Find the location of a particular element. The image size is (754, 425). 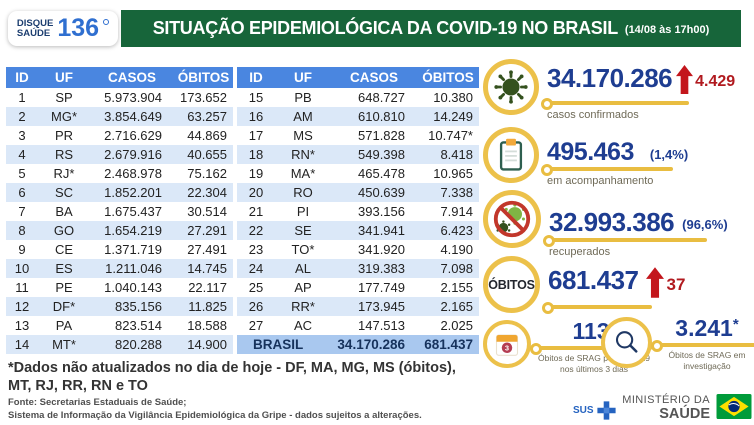

table-row: 5 RJ* 2.468.978 75.162 is located at coordinates (119, 173).